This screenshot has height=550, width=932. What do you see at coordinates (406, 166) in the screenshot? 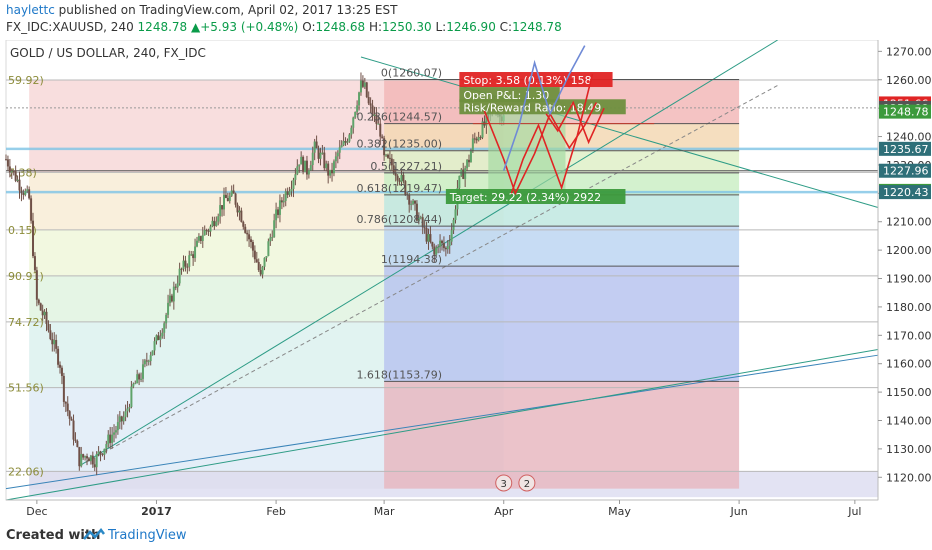
I see `fib-right-label: 0.5(1227.21)` at bounding box center [406, 166].